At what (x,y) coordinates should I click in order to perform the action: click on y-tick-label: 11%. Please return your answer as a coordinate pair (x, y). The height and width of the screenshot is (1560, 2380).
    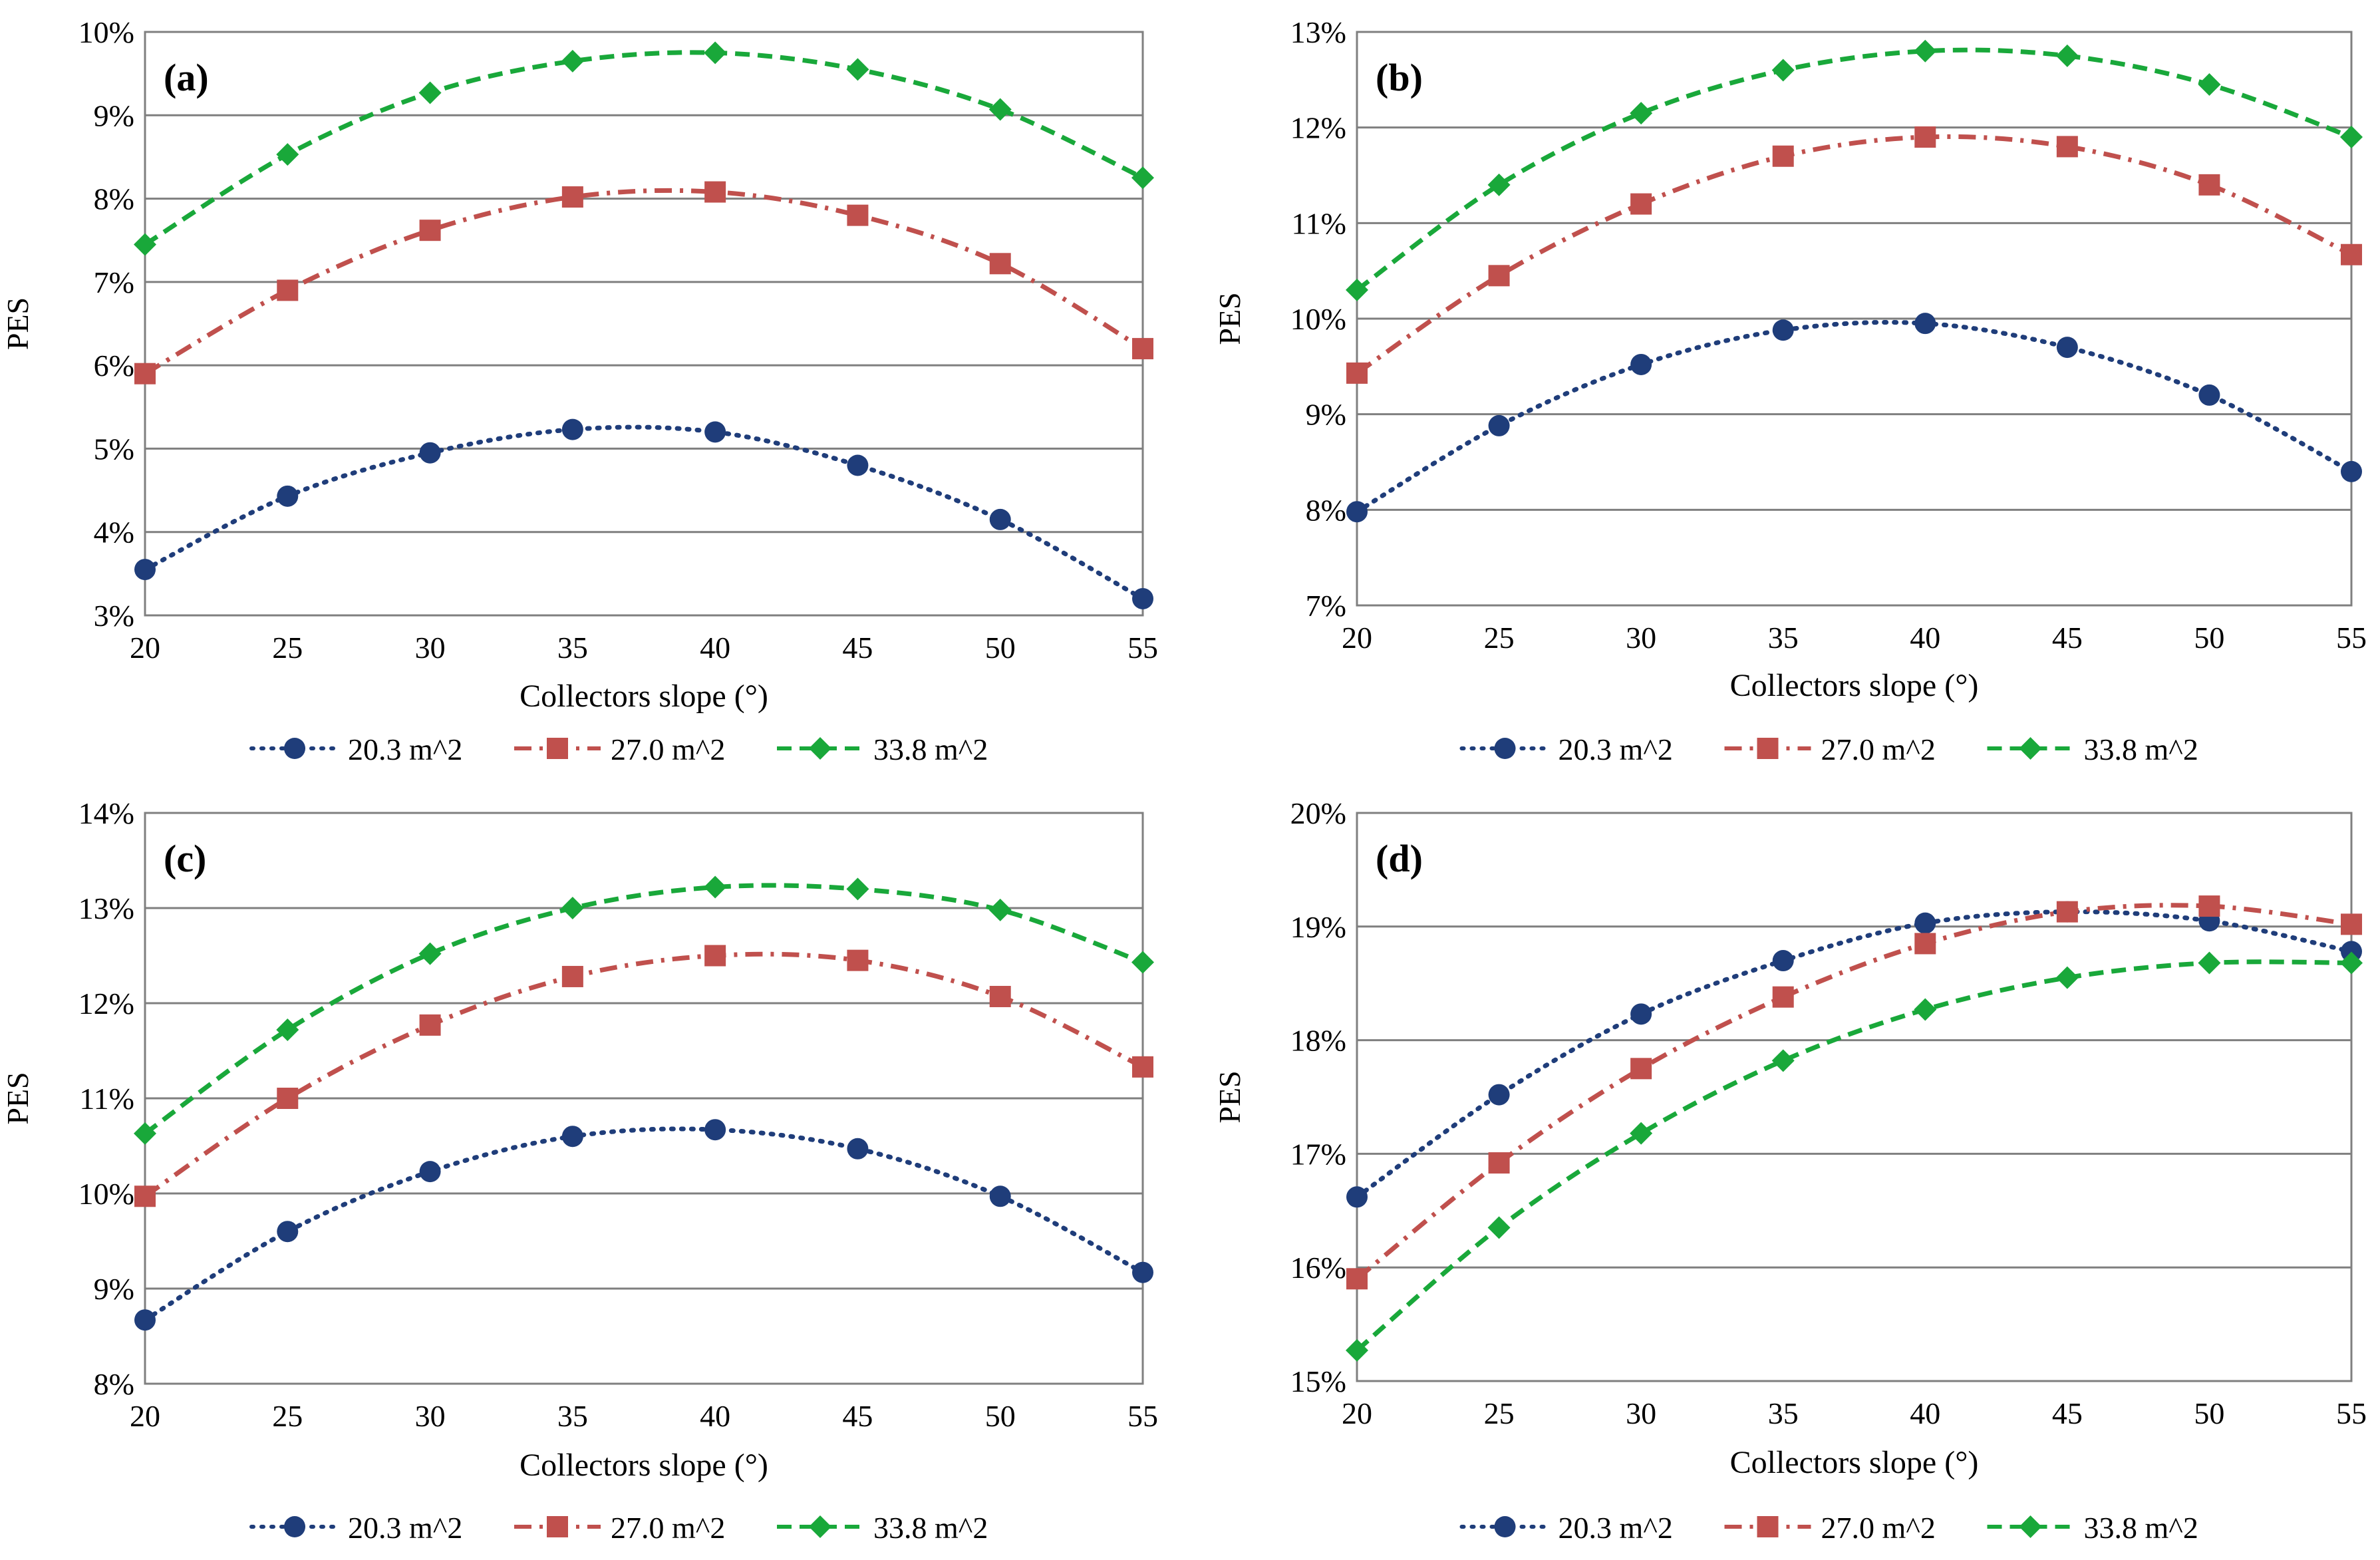
    Looking at the image, I should click on (106, 1099).